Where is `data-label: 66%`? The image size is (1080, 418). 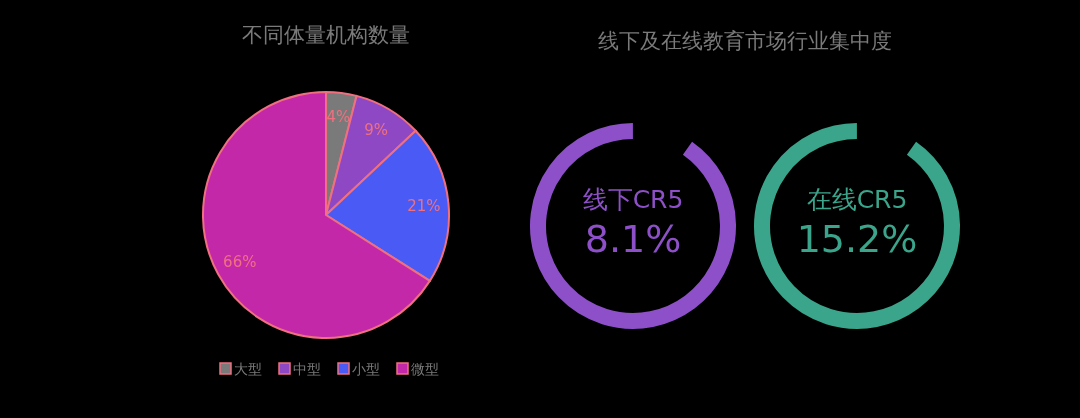 data-label: 66% is located at coordinates (240, 262).